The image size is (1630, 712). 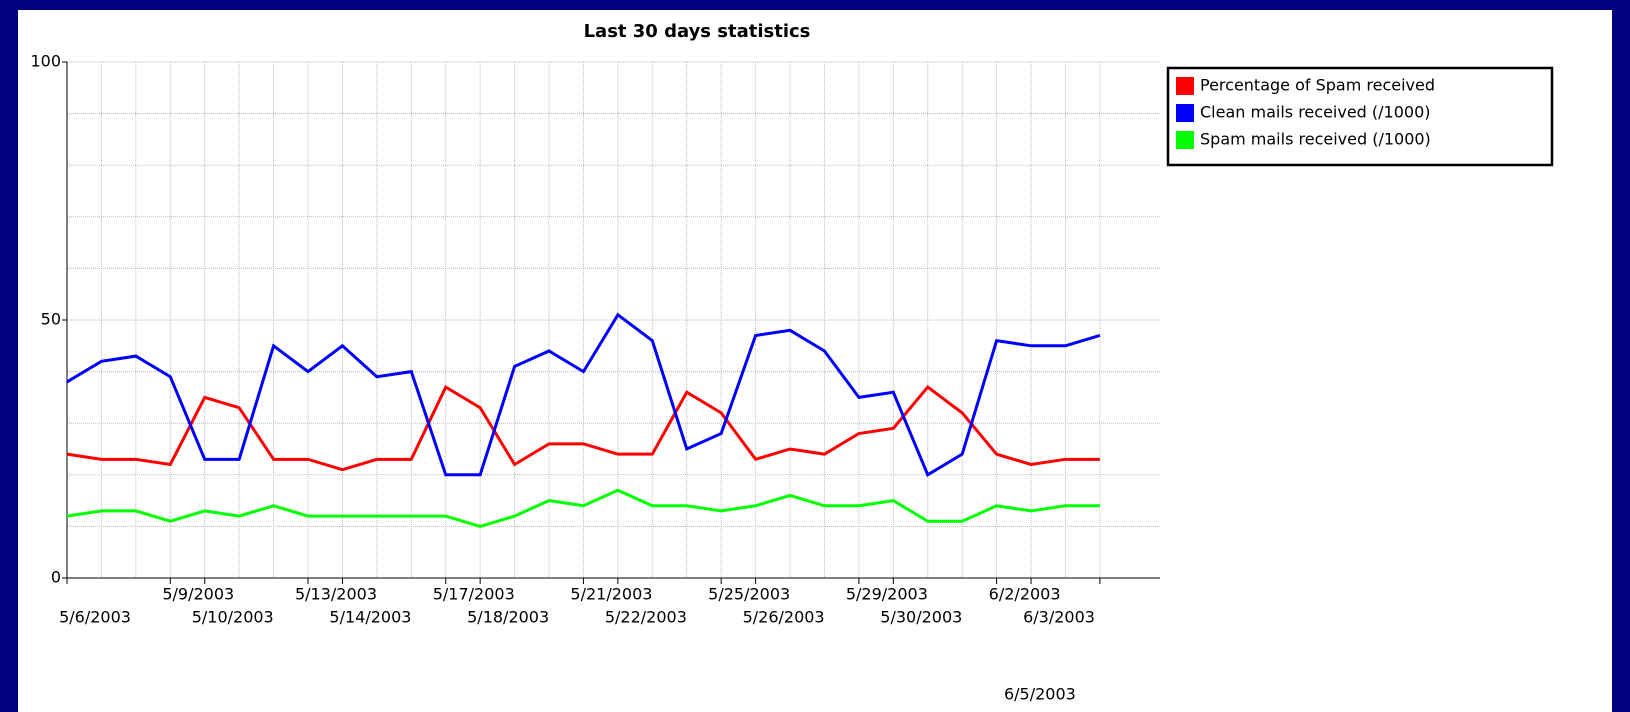 I want to click on x-tick-label: 6/5/2003, so click(x=1040, y=694).